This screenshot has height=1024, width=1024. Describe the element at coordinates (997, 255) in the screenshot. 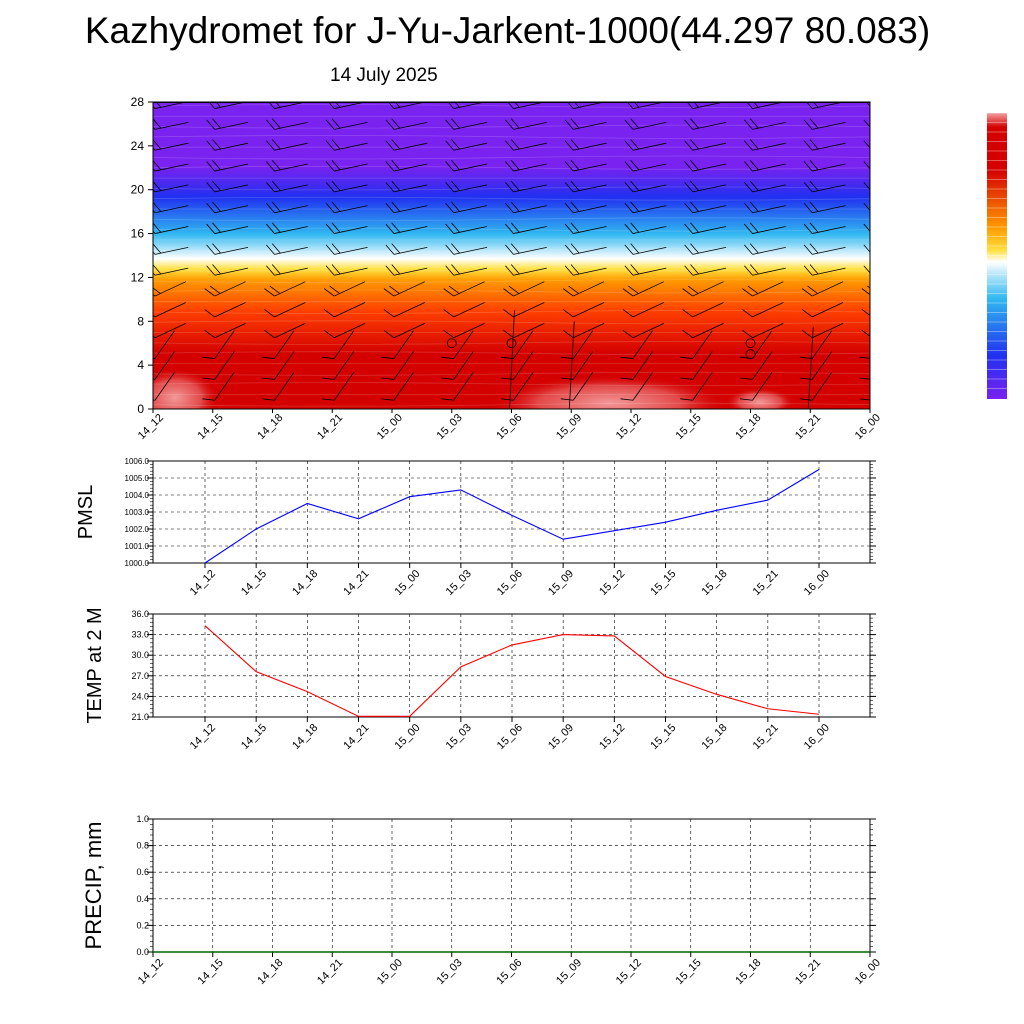

I see `colorbar` at that location.